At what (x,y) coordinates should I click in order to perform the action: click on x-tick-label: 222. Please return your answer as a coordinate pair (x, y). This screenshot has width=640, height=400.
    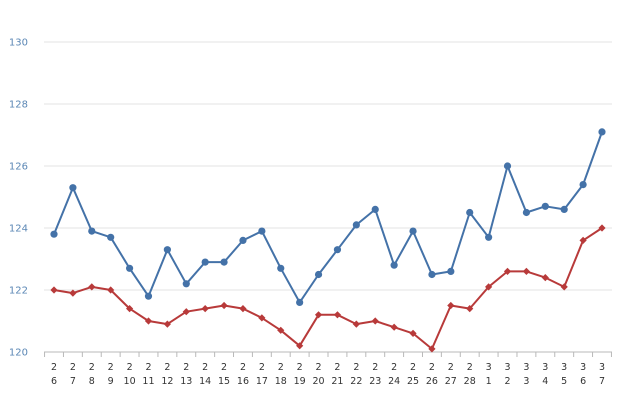
    Looking at the image, I should click on (356, 374).